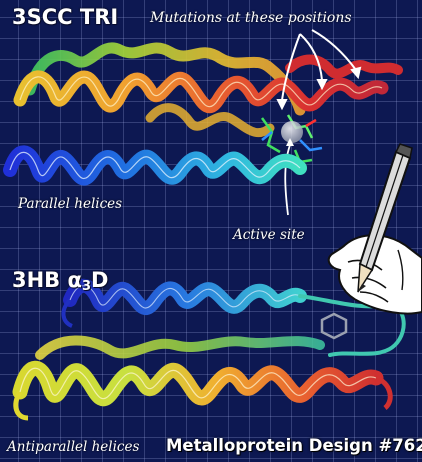 Image resolution: width=422 pixels, height=462 pixels. Describe the element at coordinates (294, 445) in the screenshot. I see `footer-title: Metalloprotein Design #762` at that location.